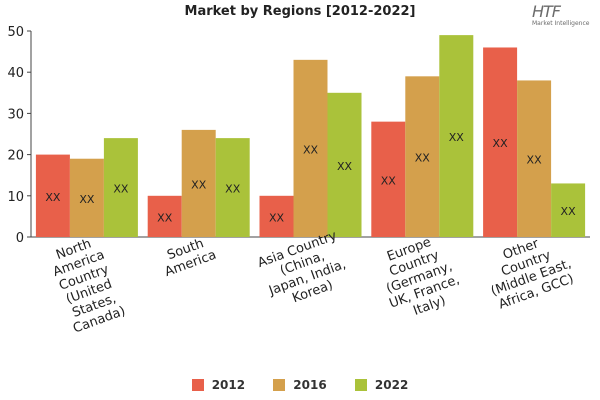  What do you see at coordinates (20, 238) in the screenshot?
I see `y-tick-label: 0` at bounding box center [20, 238].